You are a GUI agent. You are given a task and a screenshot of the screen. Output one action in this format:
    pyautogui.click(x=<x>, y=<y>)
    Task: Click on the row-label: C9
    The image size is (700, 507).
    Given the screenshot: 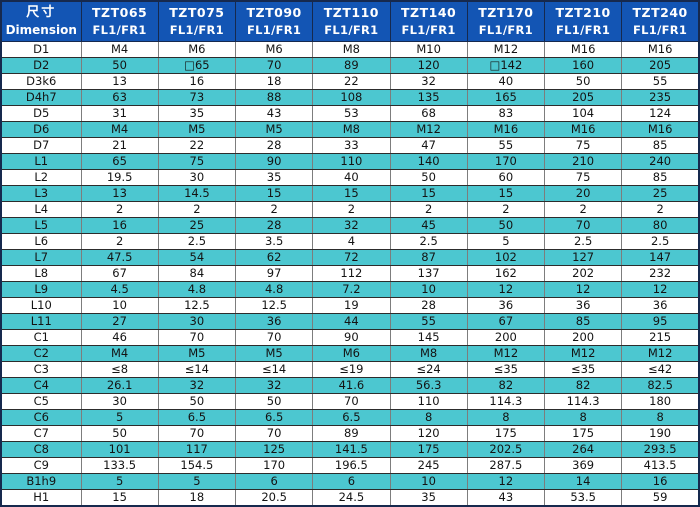 What is the action you would take?
    pyautogui.click(x=41, y=465)
    